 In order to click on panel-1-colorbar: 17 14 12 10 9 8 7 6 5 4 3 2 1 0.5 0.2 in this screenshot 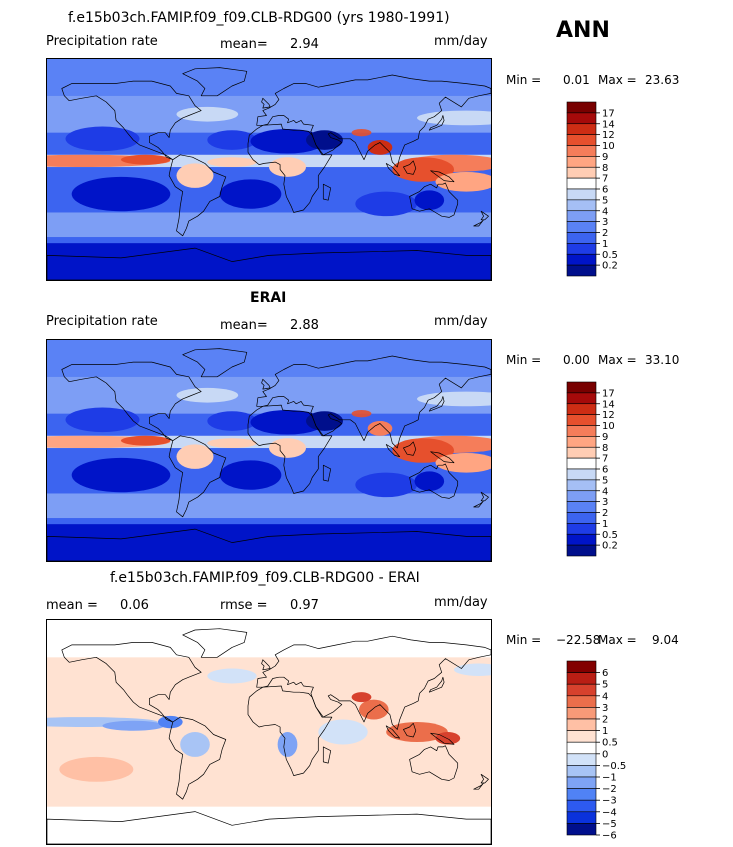, I will do `click(606, 189)`.